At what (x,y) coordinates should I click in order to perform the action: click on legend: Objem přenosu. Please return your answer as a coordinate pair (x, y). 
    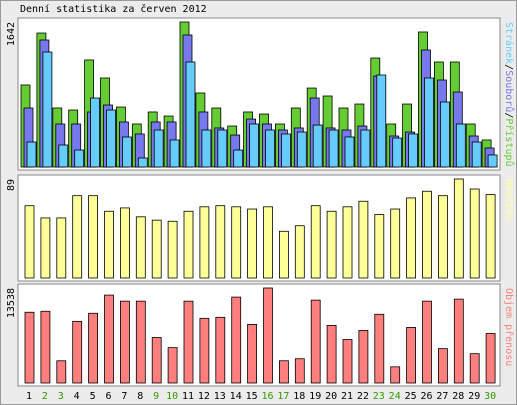
    Looking at the image, I should click on (509, 327).